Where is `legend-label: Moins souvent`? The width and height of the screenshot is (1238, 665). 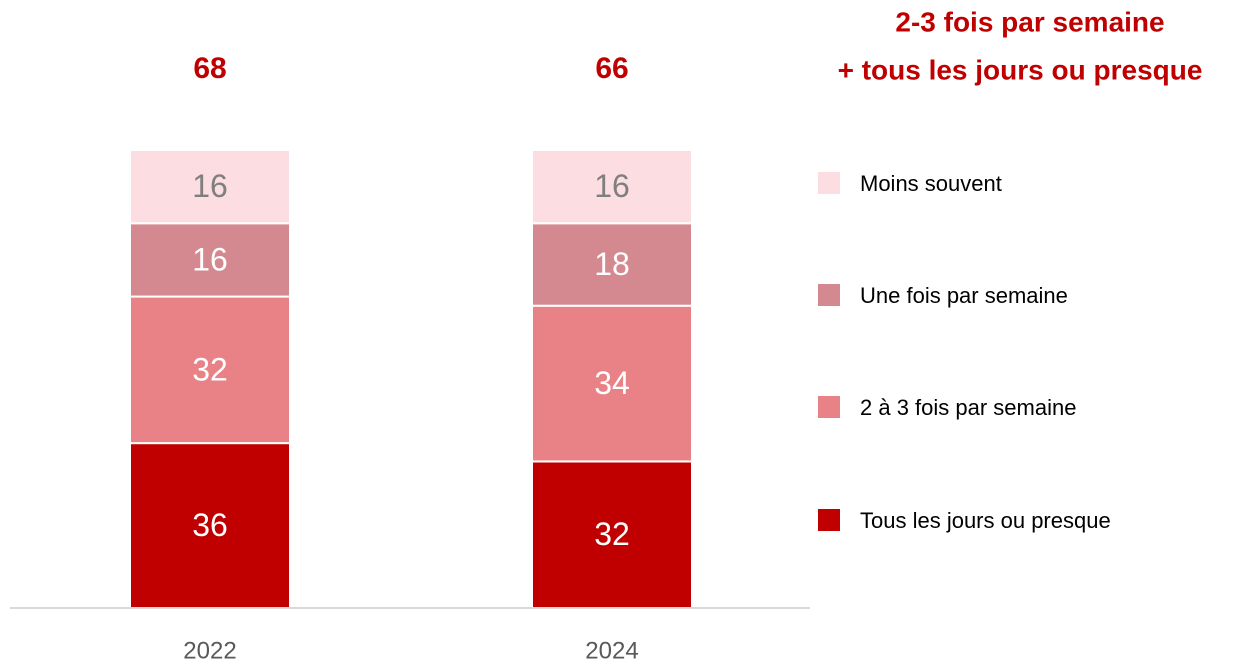
legend-label: Moins souvent is located at coordinates (931, 183).